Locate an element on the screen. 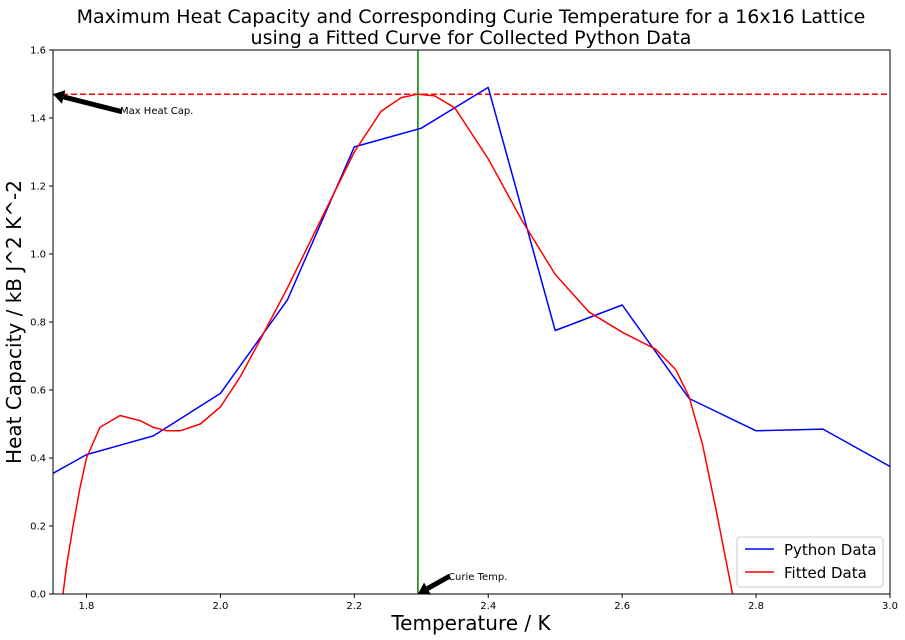 This screenshot has width=905, height=640. x-tick-label: 3.0 is located at coordinates (890, 606).